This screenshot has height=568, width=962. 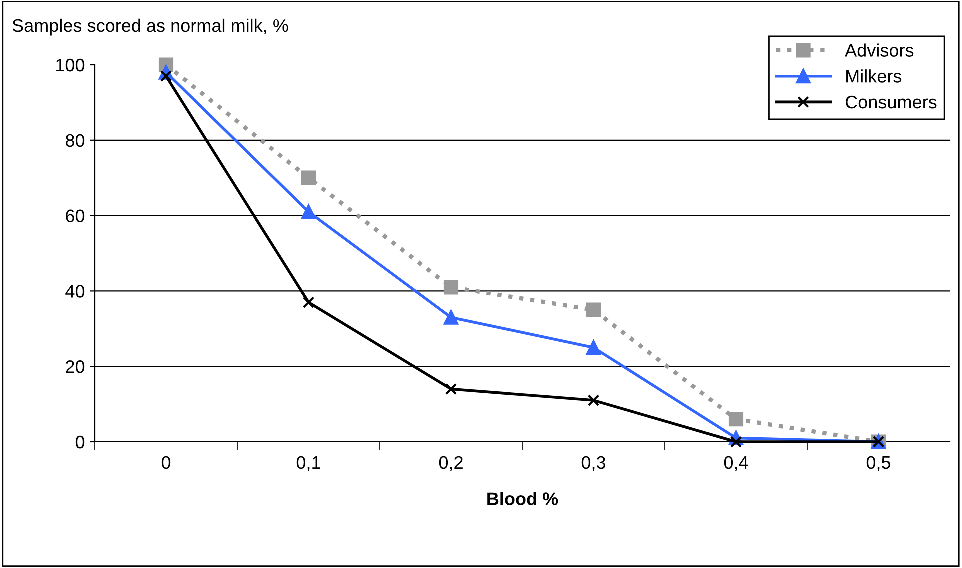 What do you see at coordinates (75, 216) in the screenshot?
I see `y-tick-label: 60` at bounding box center [75, 216].